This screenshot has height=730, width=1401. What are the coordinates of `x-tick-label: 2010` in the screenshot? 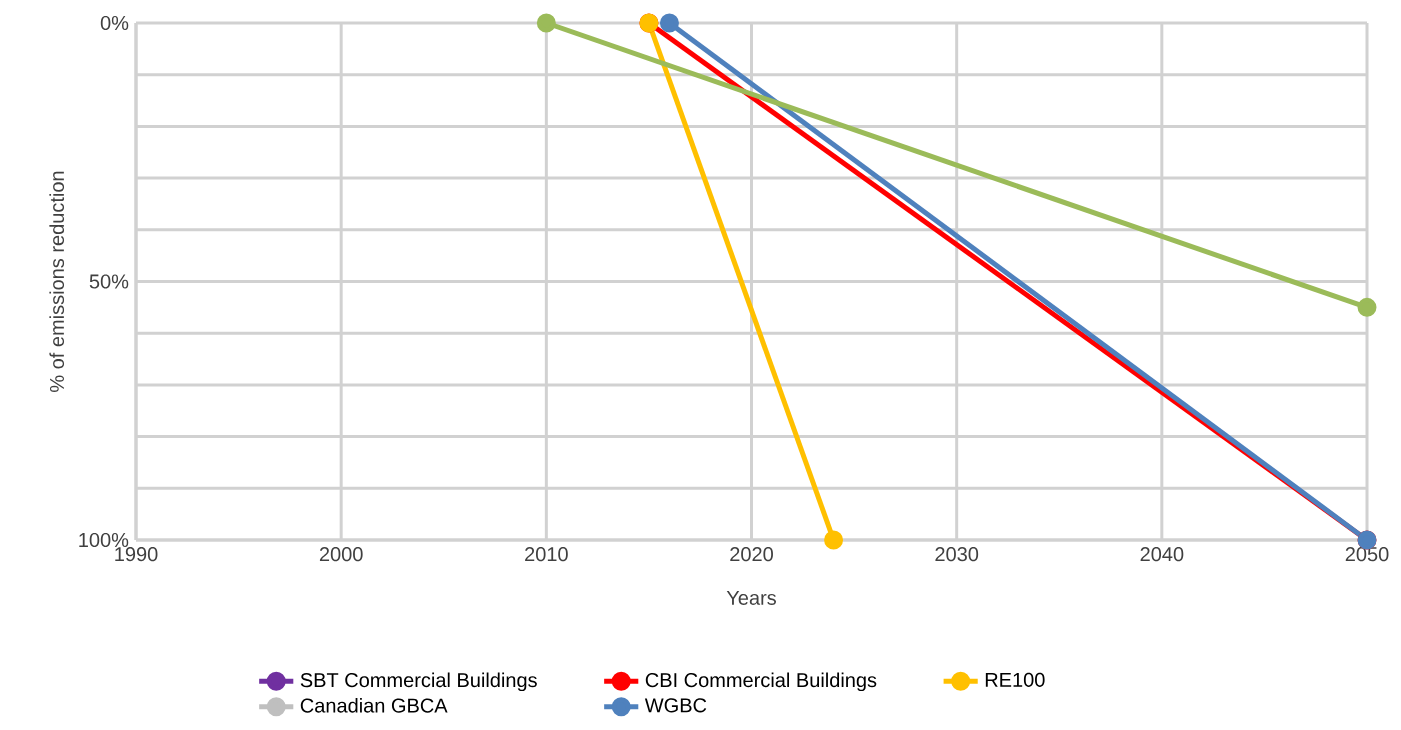 It's located at (546, 554).